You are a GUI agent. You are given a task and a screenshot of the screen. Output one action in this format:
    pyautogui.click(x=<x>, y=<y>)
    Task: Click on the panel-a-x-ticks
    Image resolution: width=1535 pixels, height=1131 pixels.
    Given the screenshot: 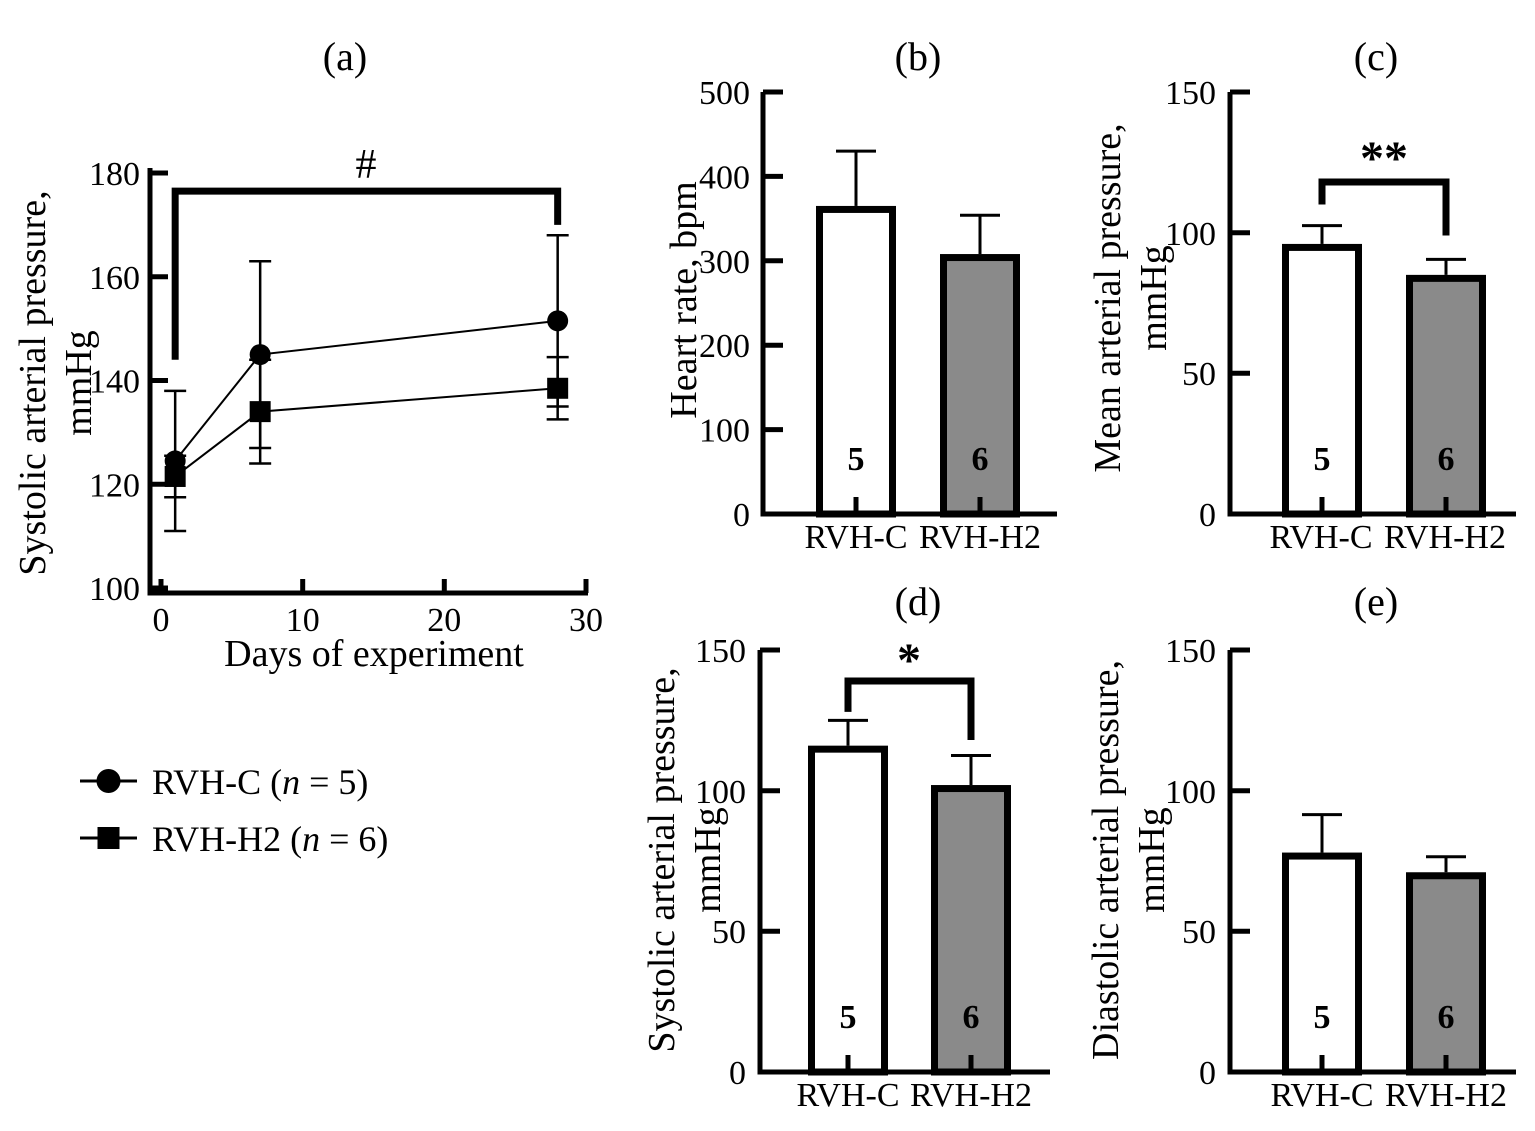 What is the action you would take?
    pyautogui.click(x=373, y=586)
    